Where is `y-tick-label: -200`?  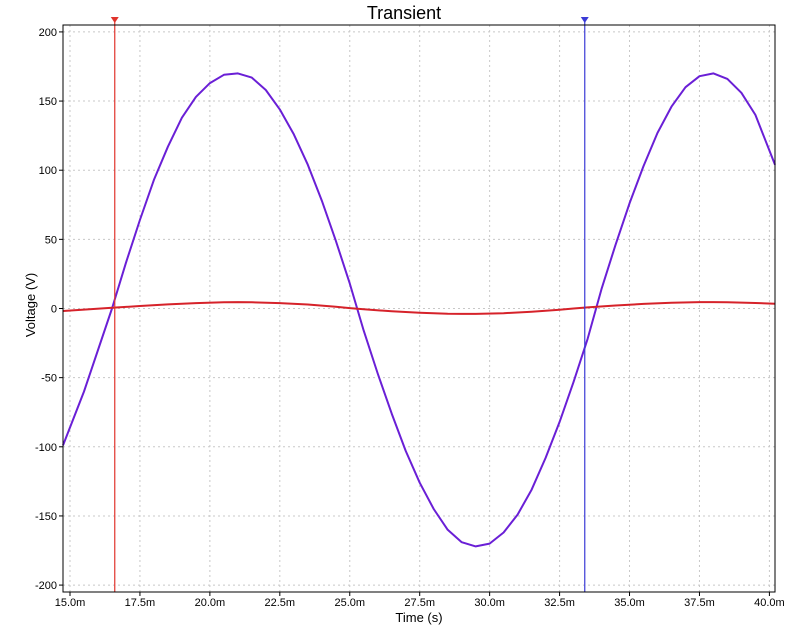 y-tick-label: -200 is located at coordinates (46, 586).